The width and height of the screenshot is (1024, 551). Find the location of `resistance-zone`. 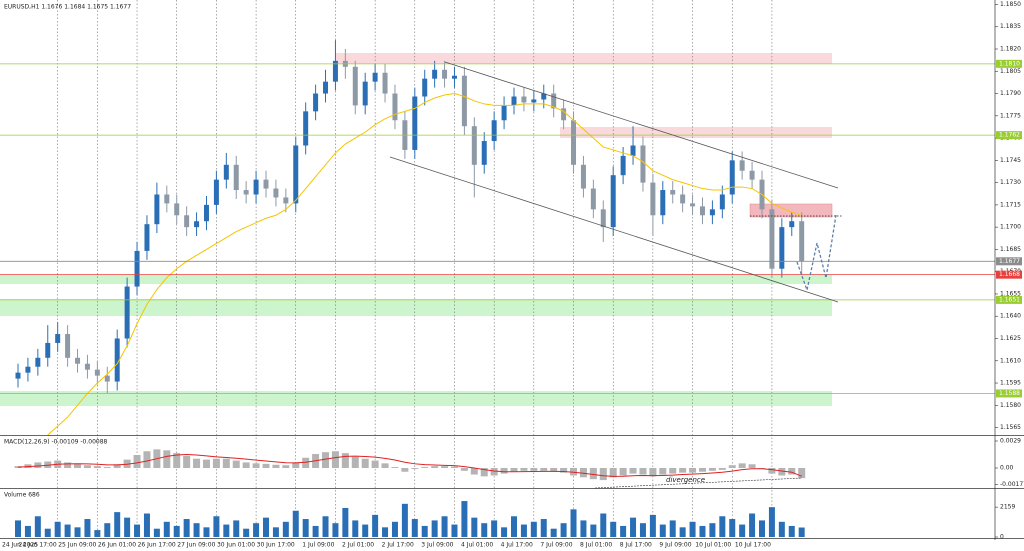

resistance-zone is located at coordinates (696, 132).